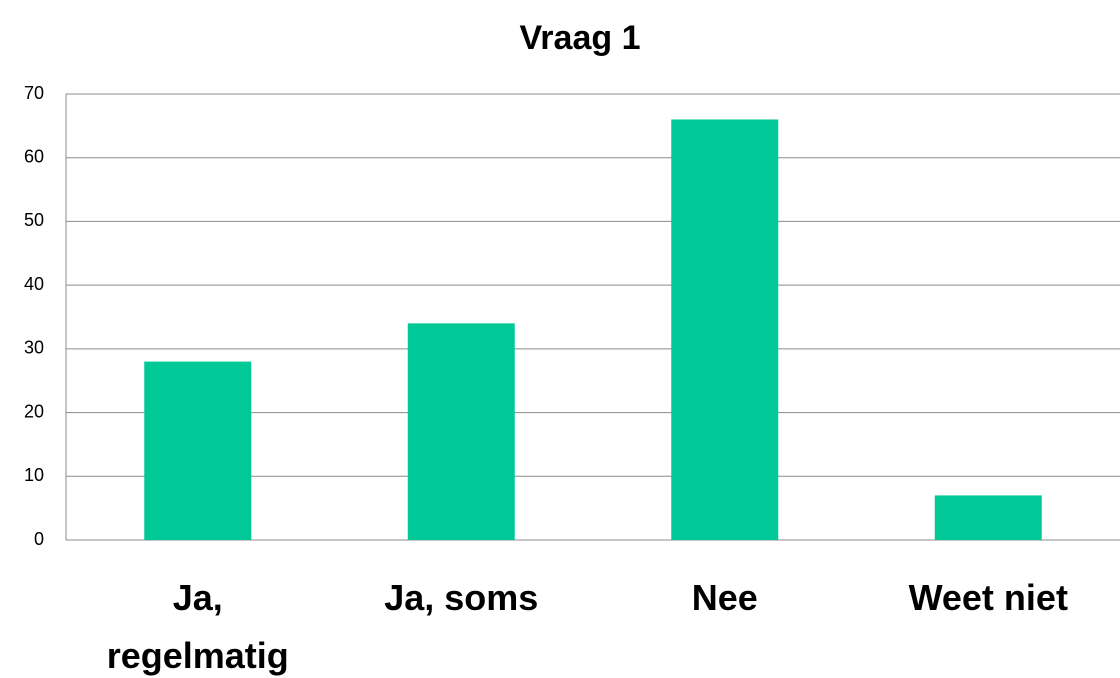 This screenshot has height=678, width=1120. I want to click on x-tick-label: Weet niet, so click(988, 597).